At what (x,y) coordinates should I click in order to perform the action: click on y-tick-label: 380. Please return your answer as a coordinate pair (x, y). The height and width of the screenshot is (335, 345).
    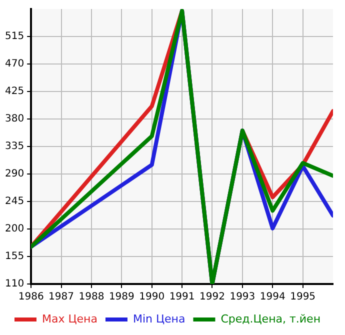
    Looking at the image, I should click on (14, 119).